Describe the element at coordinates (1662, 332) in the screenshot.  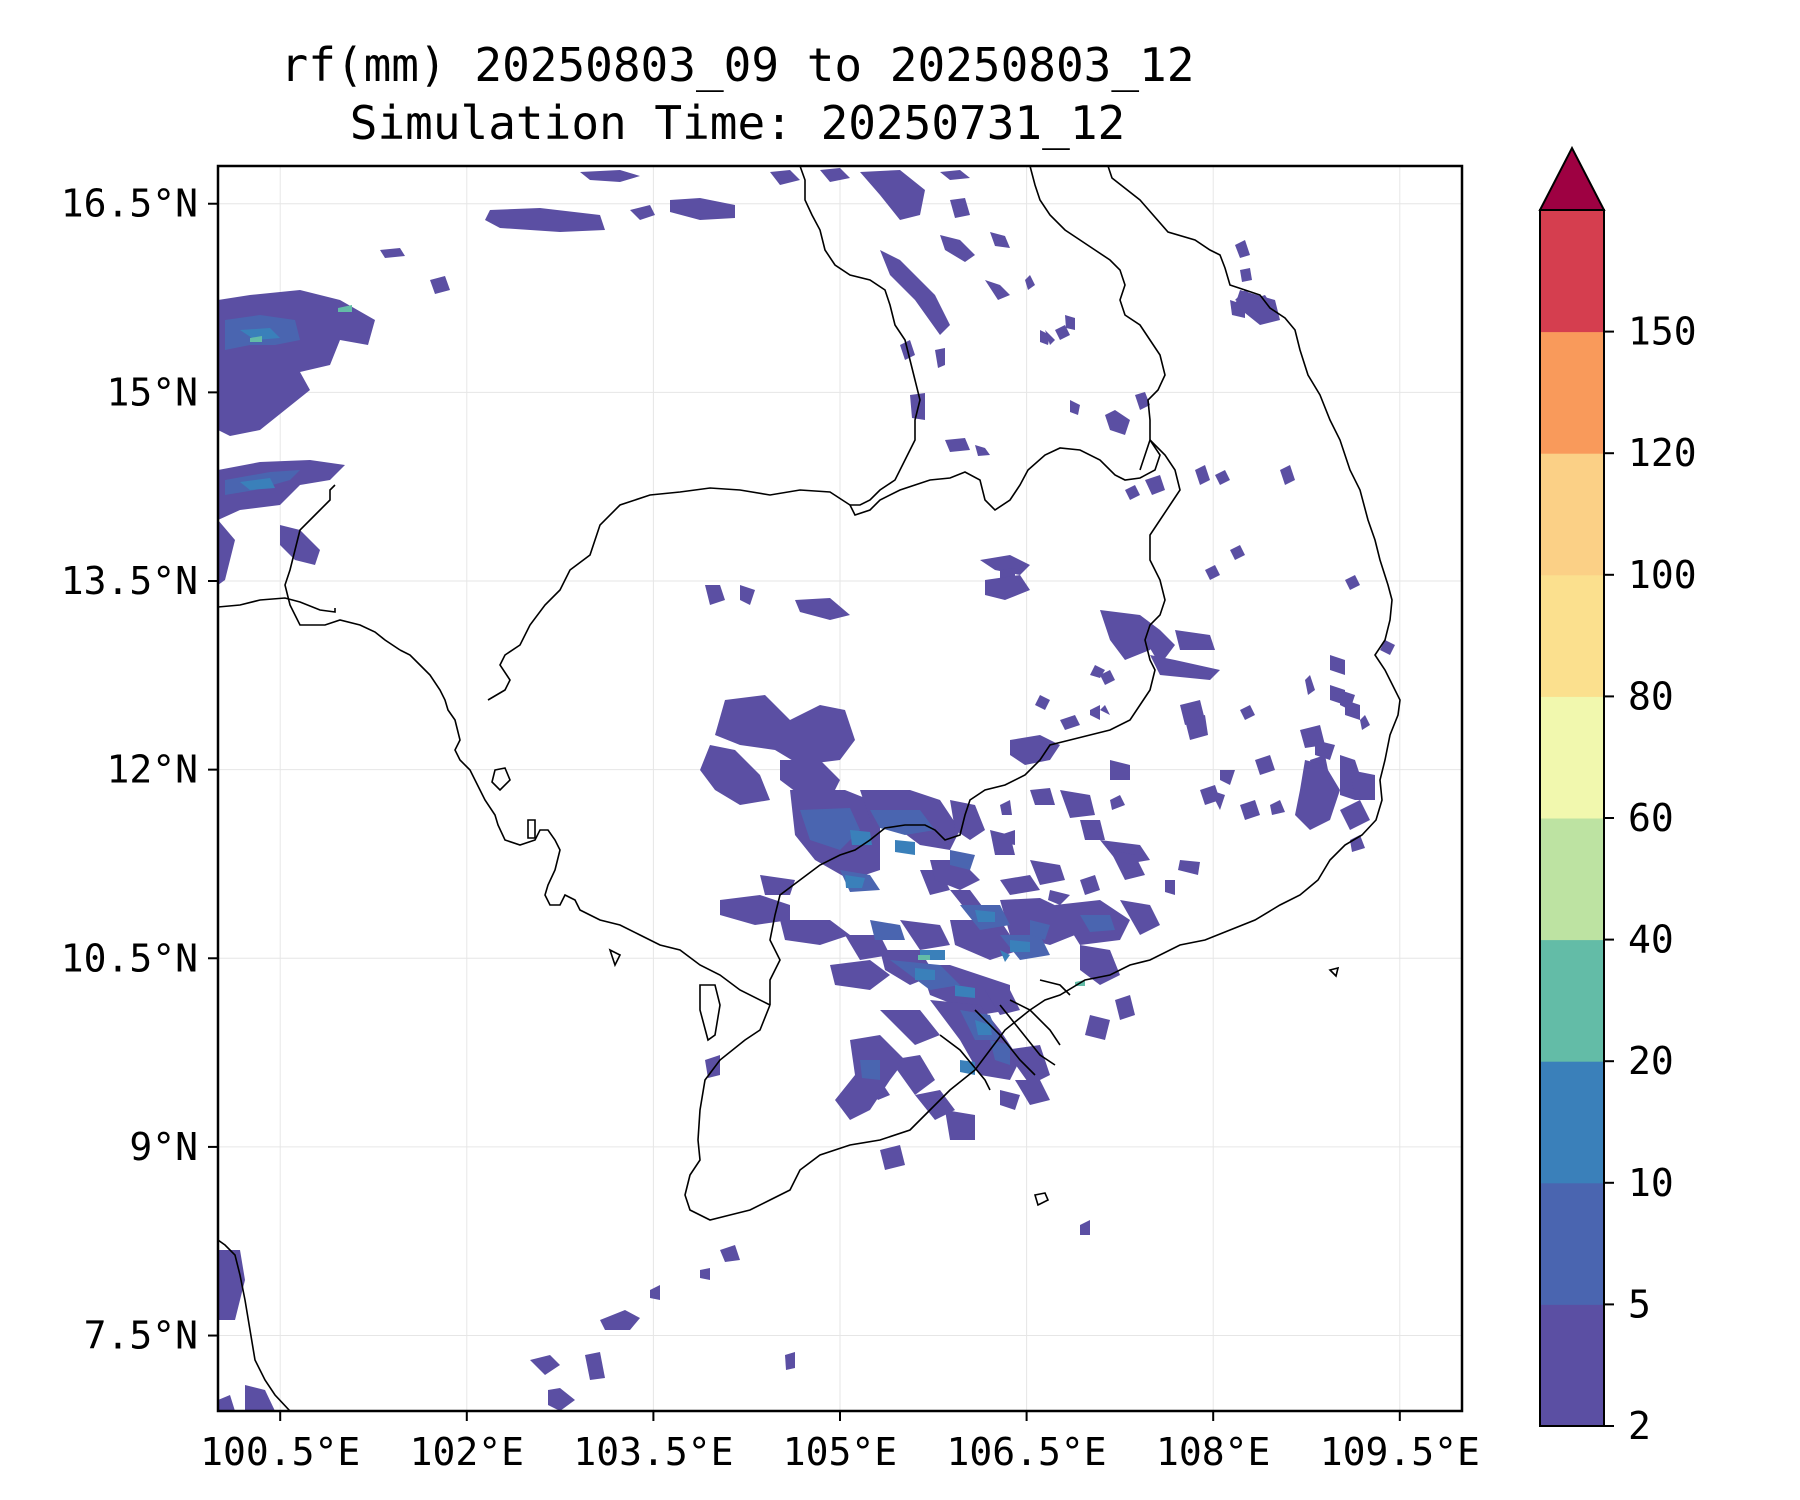
I see `colorbar-tick-label: 150` at that location.